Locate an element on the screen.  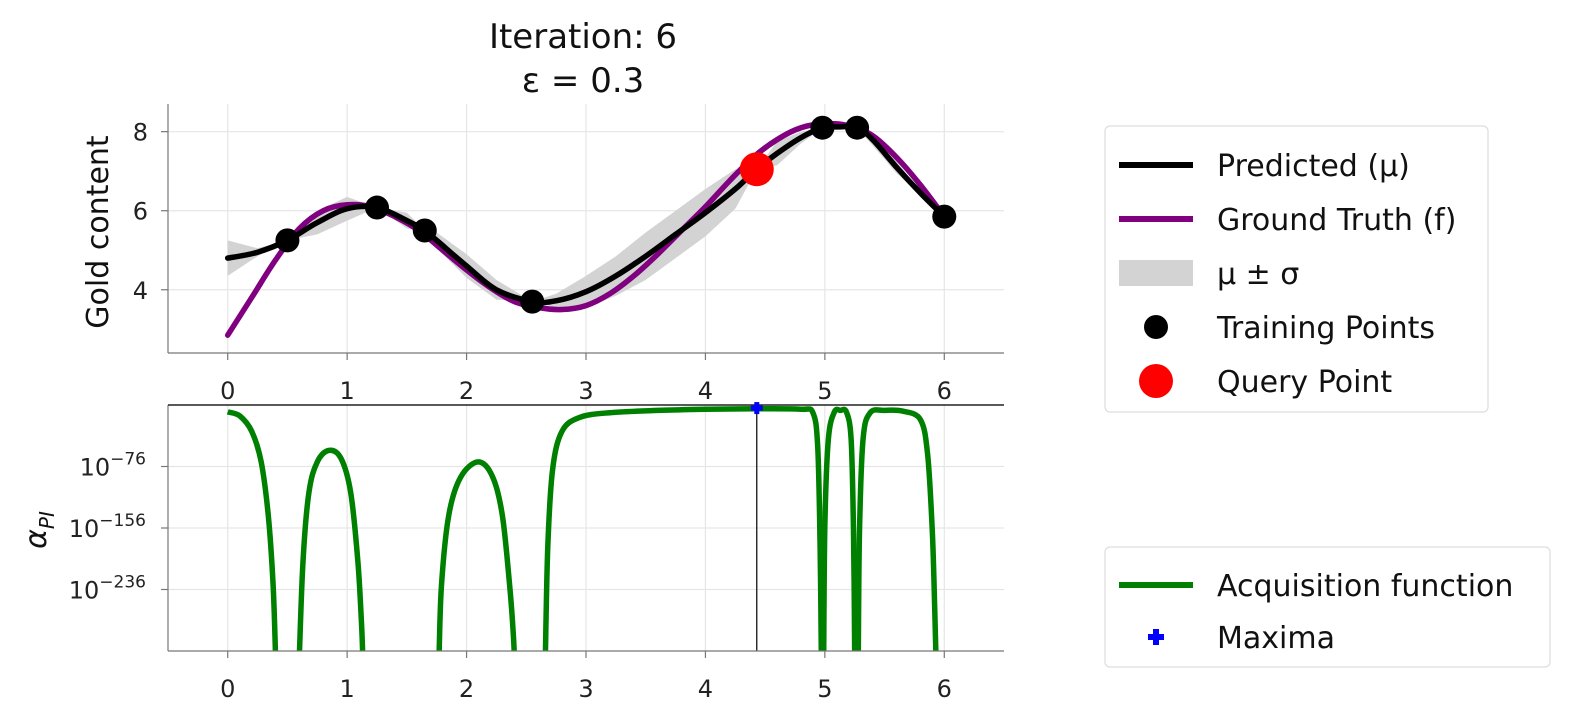
top-x-tick-label-1: 1 is located at coordinates (347, 391).